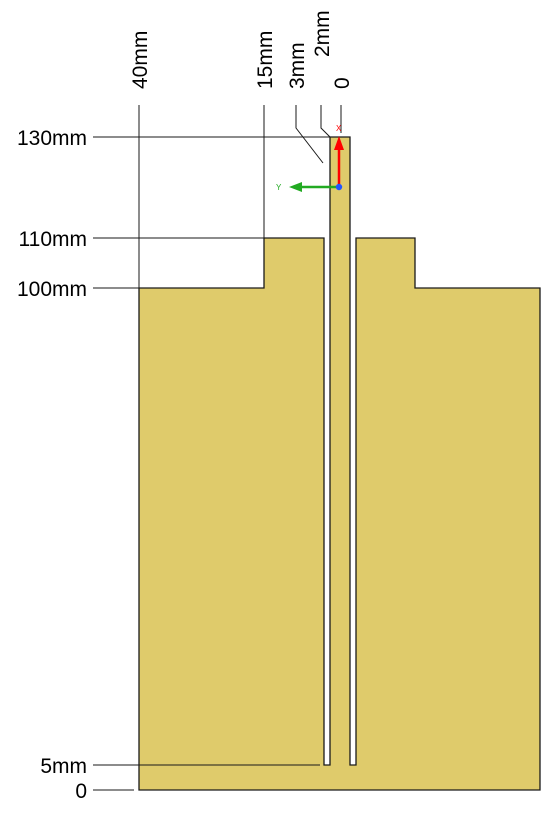 Image resolution: width=550 pixels, height=825 pixels. What do you see at coordinates (322, 33) in the screenshot?
I see `dim-label-2mm: 2mm` at bounding box center [322, 33].